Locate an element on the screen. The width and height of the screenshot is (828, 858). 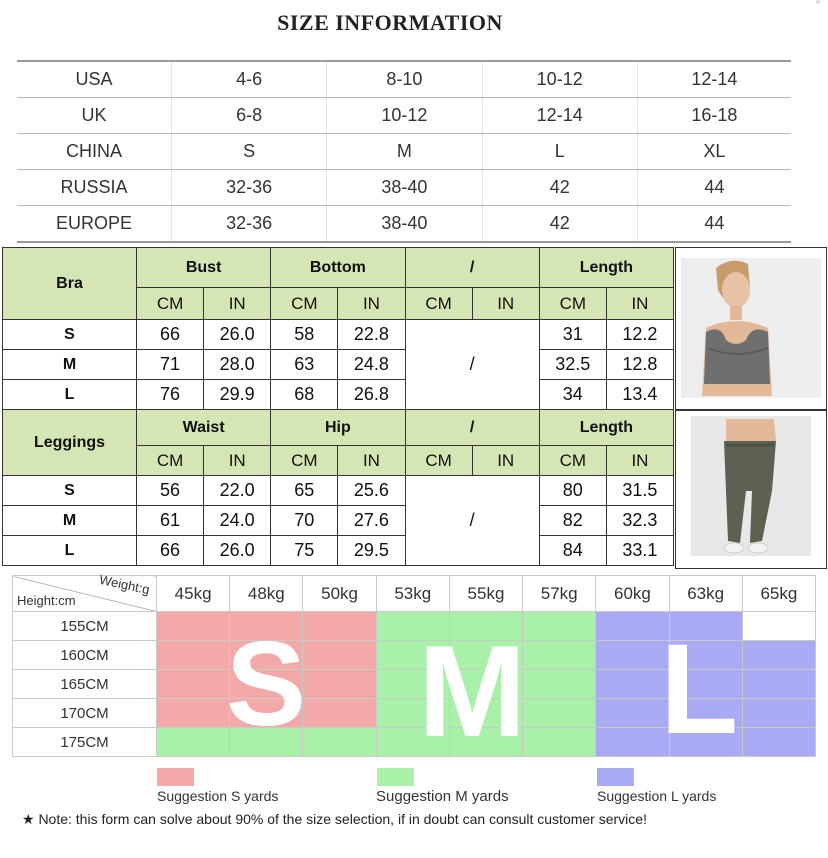
table-row: S 56 22.0 65 25.6 / 80 31.5 is located at coordinates (338, 520).